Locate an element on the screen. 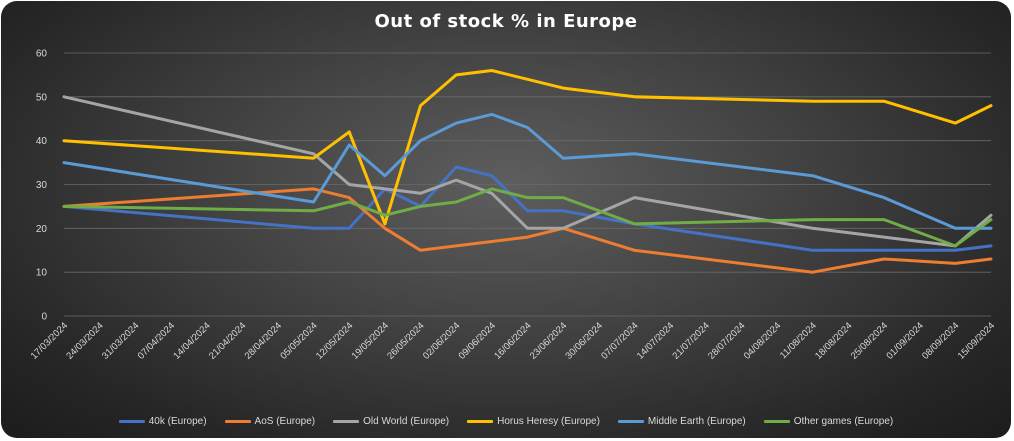 This screenshot has width=1014, height=441. legend-item: Horus Heresy (Europe) is located at coordinates (533, 421).